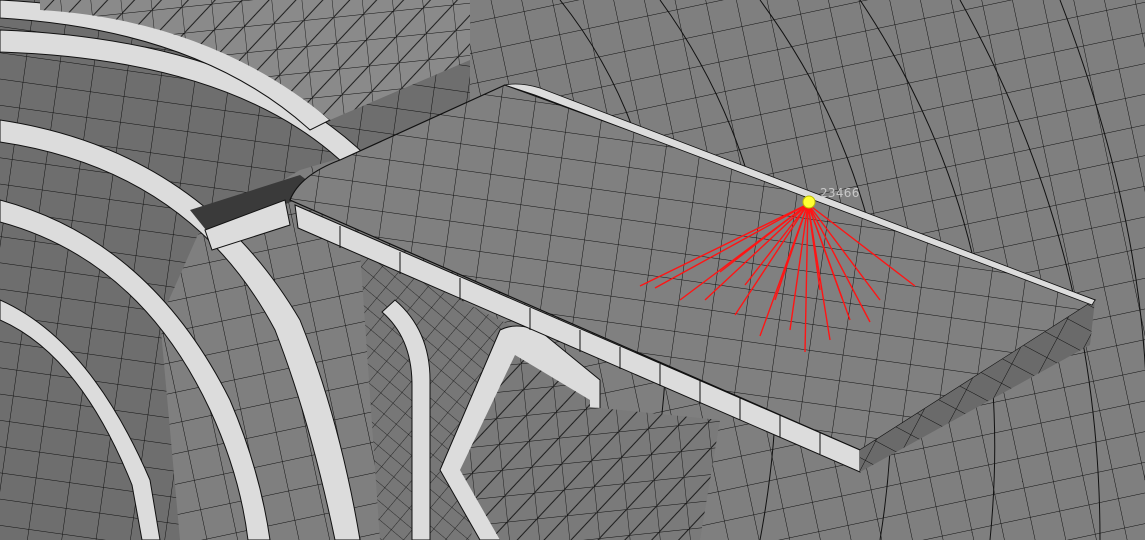 The height and width of the screenshot is (544, 1145). What do you see at coordinates (809, 202) in the screenshot?
I see `node-marker` at bounding box center [809, 202].